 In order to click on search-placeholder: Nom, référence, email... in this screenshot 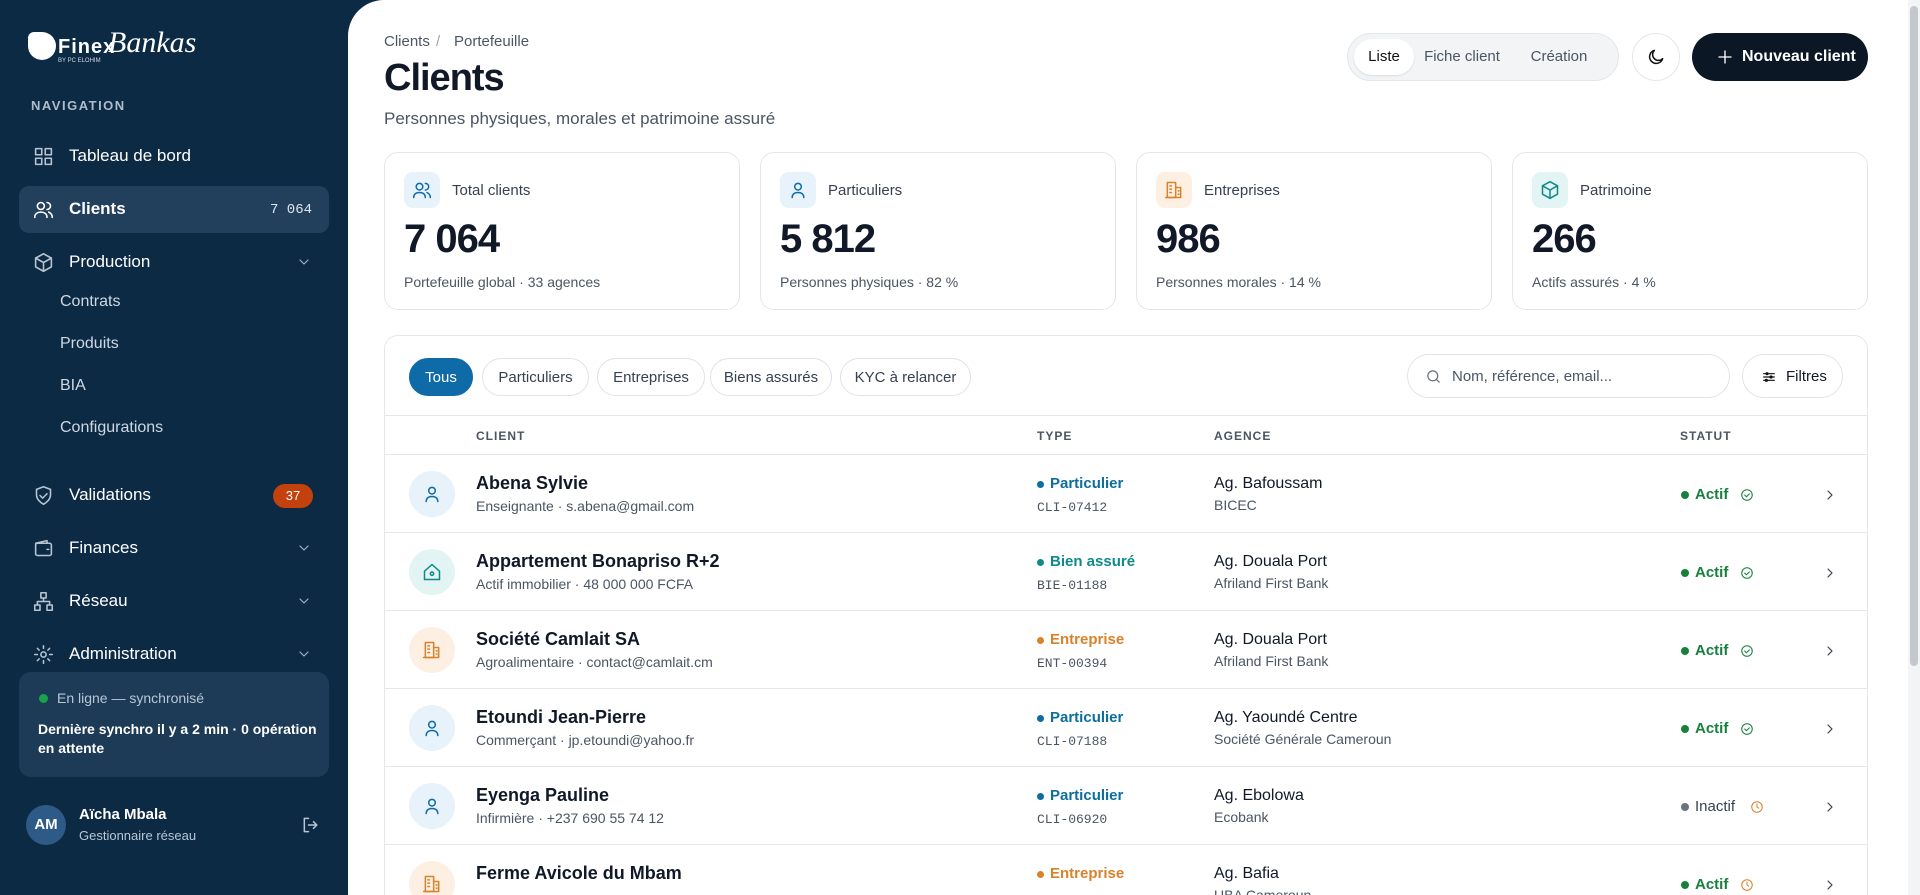, I will do `click(1532, 376)`.